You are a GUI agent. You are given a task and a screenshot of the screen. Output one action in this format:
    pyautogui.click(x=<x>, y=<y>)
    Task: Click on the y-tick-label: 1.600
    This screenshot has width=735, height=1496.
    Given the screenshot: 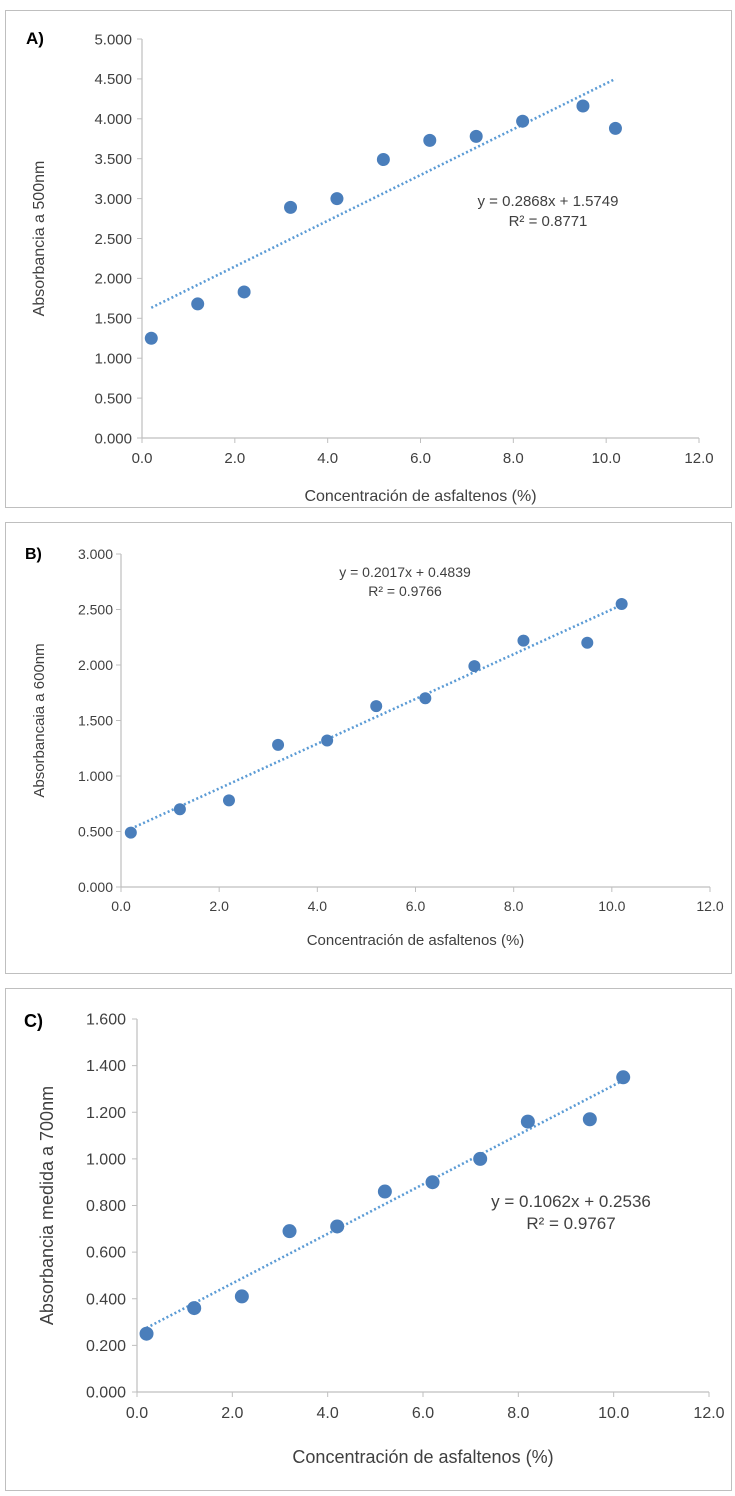 What is the action you would take?
    pyautogui.click(x=106, y=1020)
    